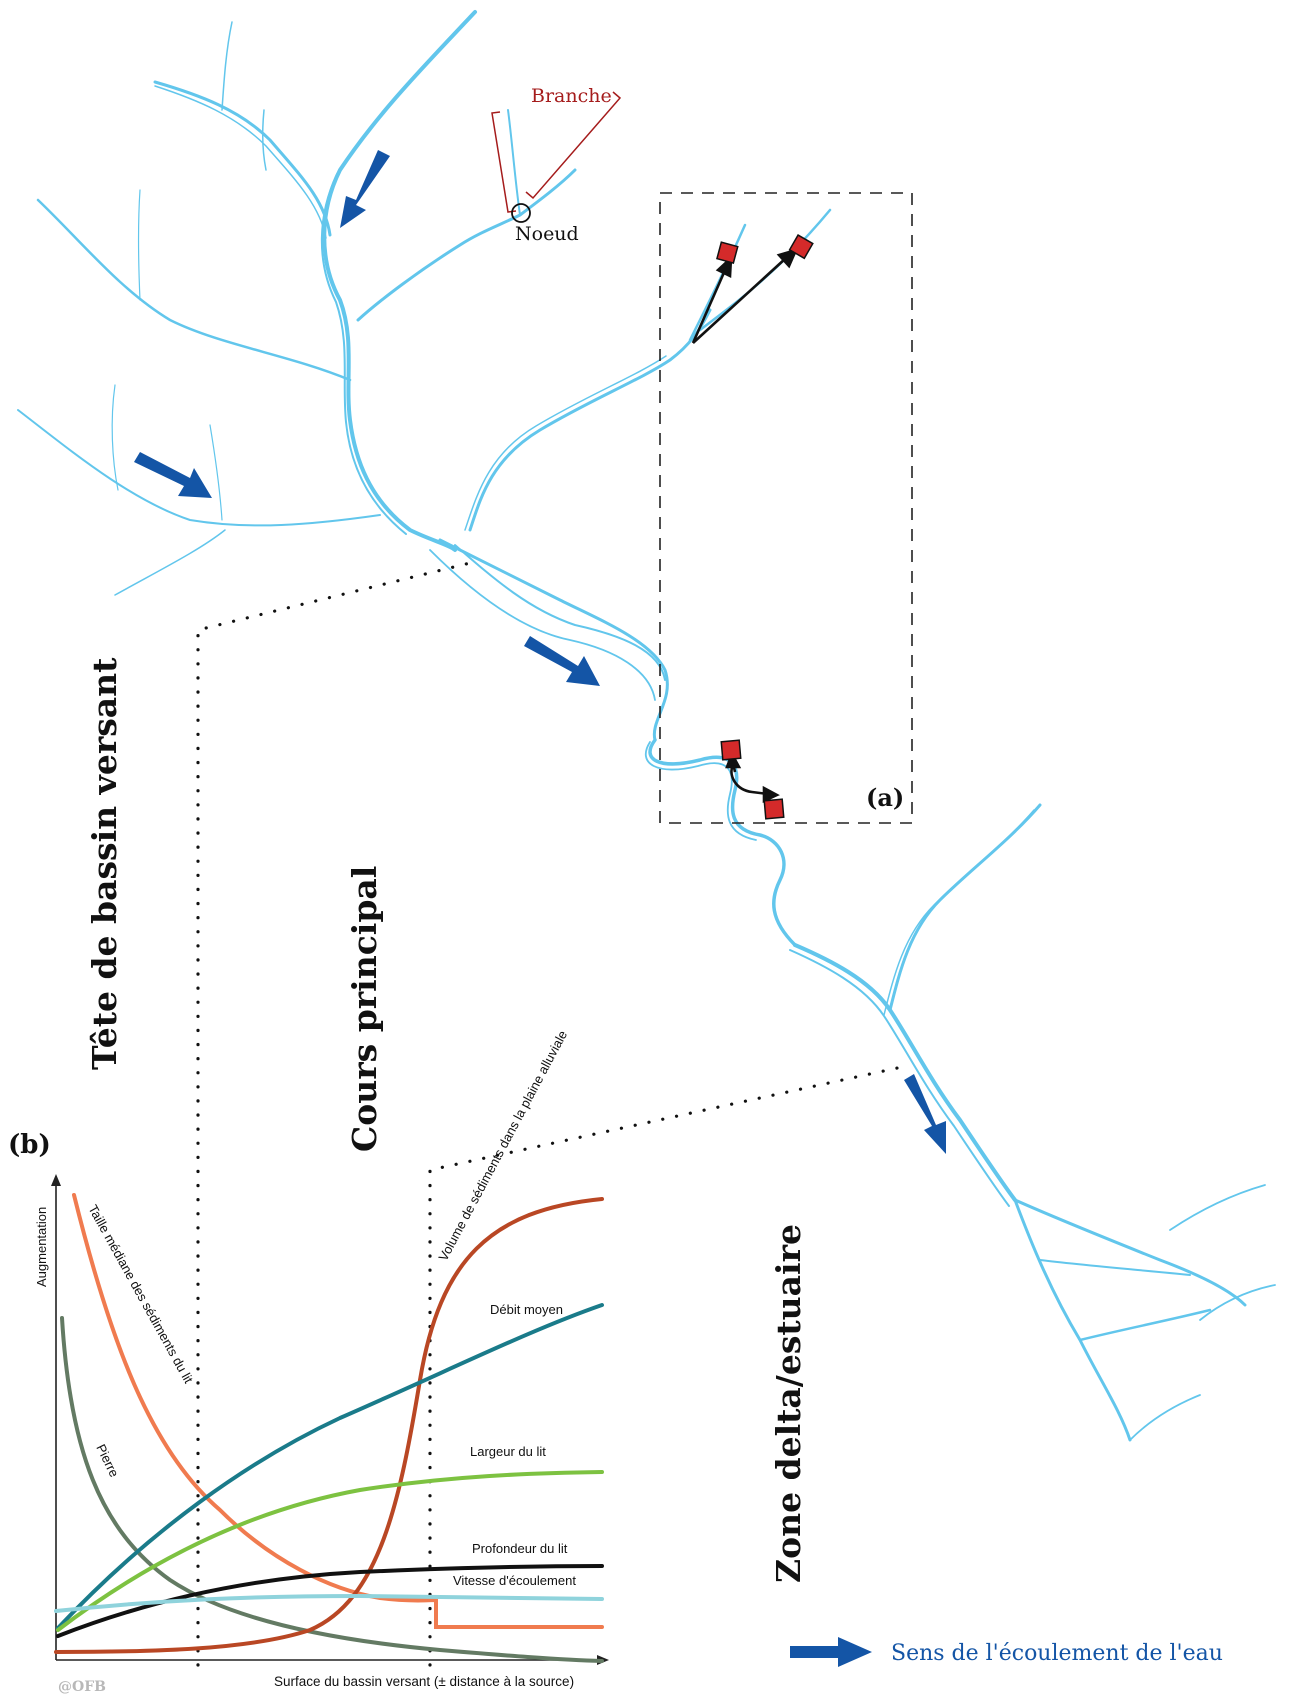  Describe the element at coordinates (82, 1687) in the screenshot. I see `credit-label: @OFB` at that location.